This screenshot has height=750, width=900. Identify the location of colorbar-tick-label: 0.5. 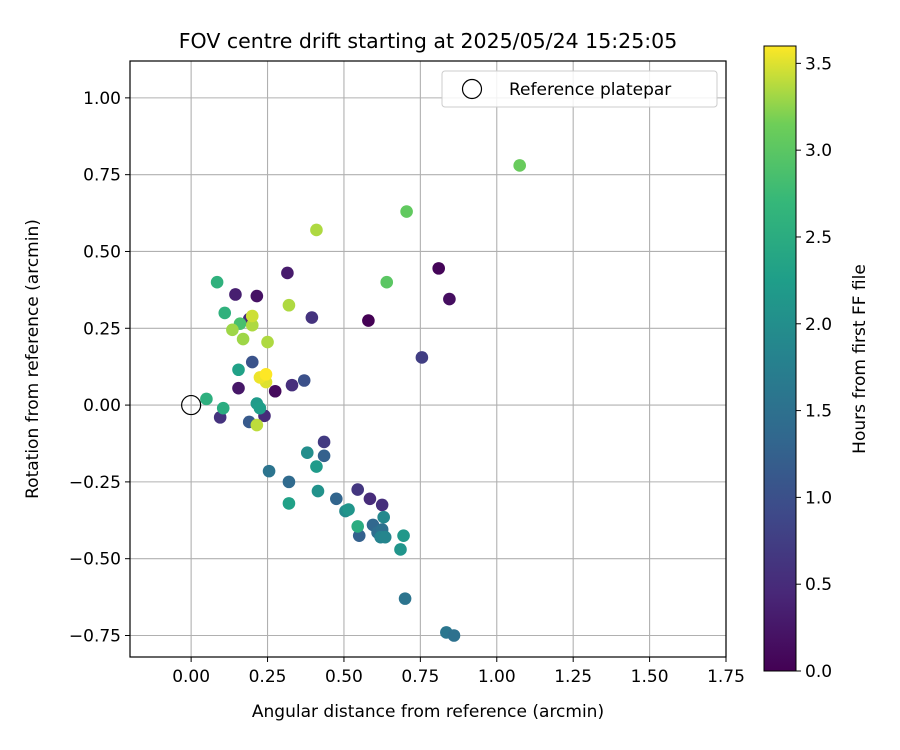
(818, 585).